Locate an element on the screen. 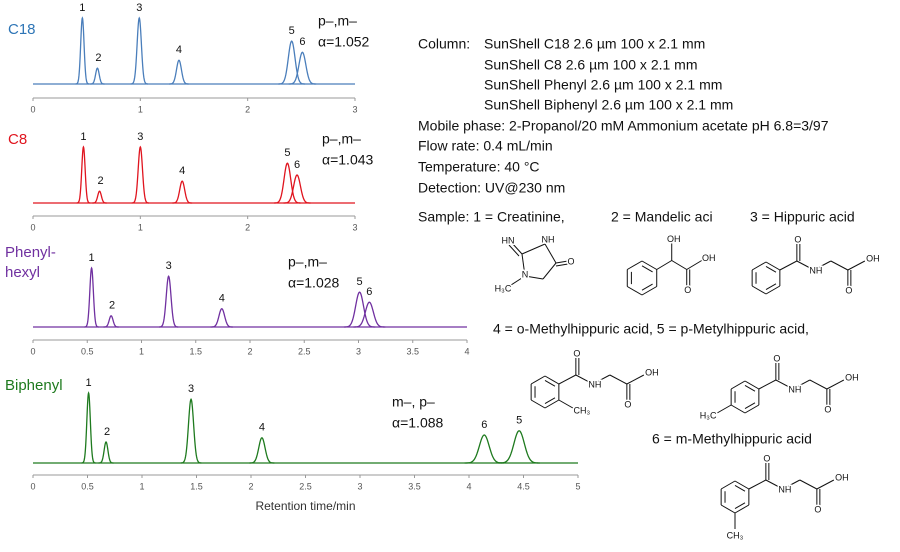  annotation: p–,m– is located at coordinates (337, 21).